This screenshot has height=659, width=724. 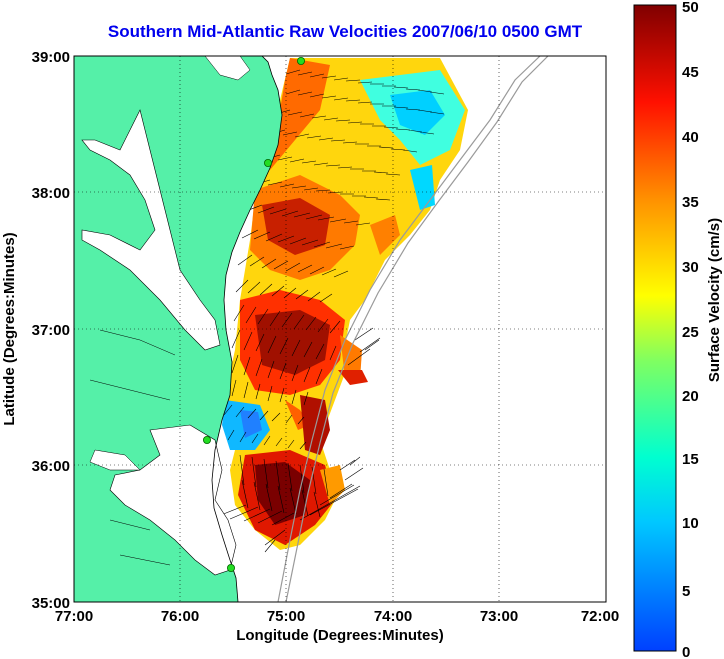 I want to click on x-tick-label: 76:00, so click(x=180, y=616).